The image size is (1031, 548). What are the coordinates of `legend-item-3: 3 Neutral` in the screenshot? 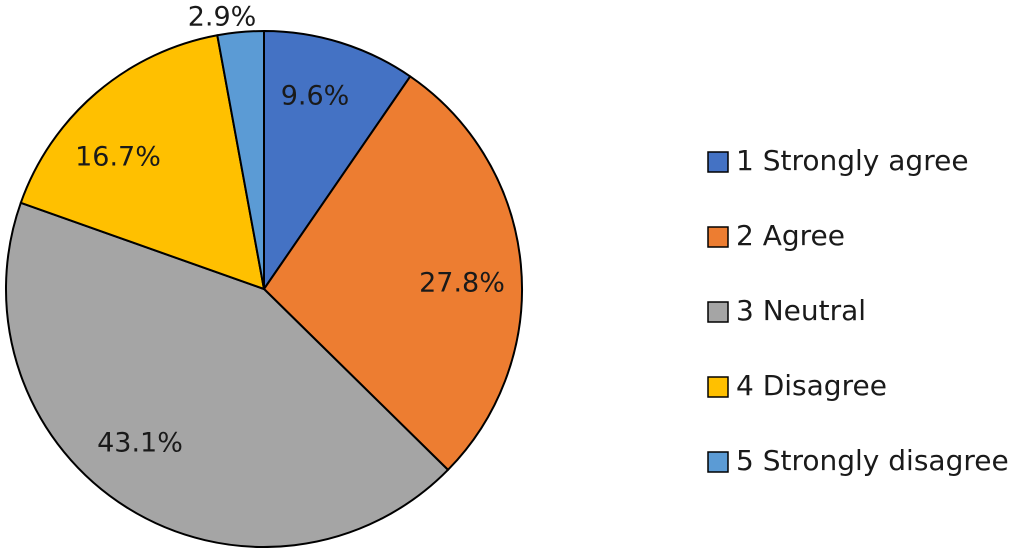 It's located at (786, 310).